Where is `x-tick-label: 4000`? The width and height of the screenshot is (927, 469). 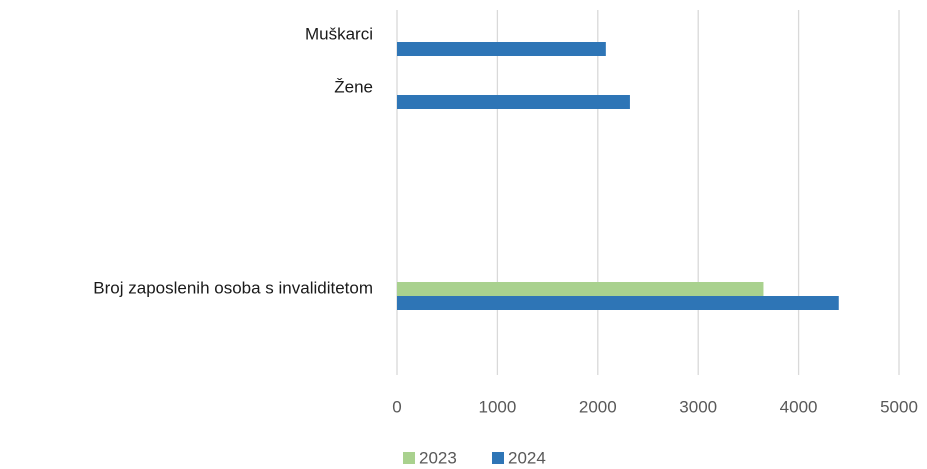
x-tick-label: 4000 is located at coordinates (799, 406).